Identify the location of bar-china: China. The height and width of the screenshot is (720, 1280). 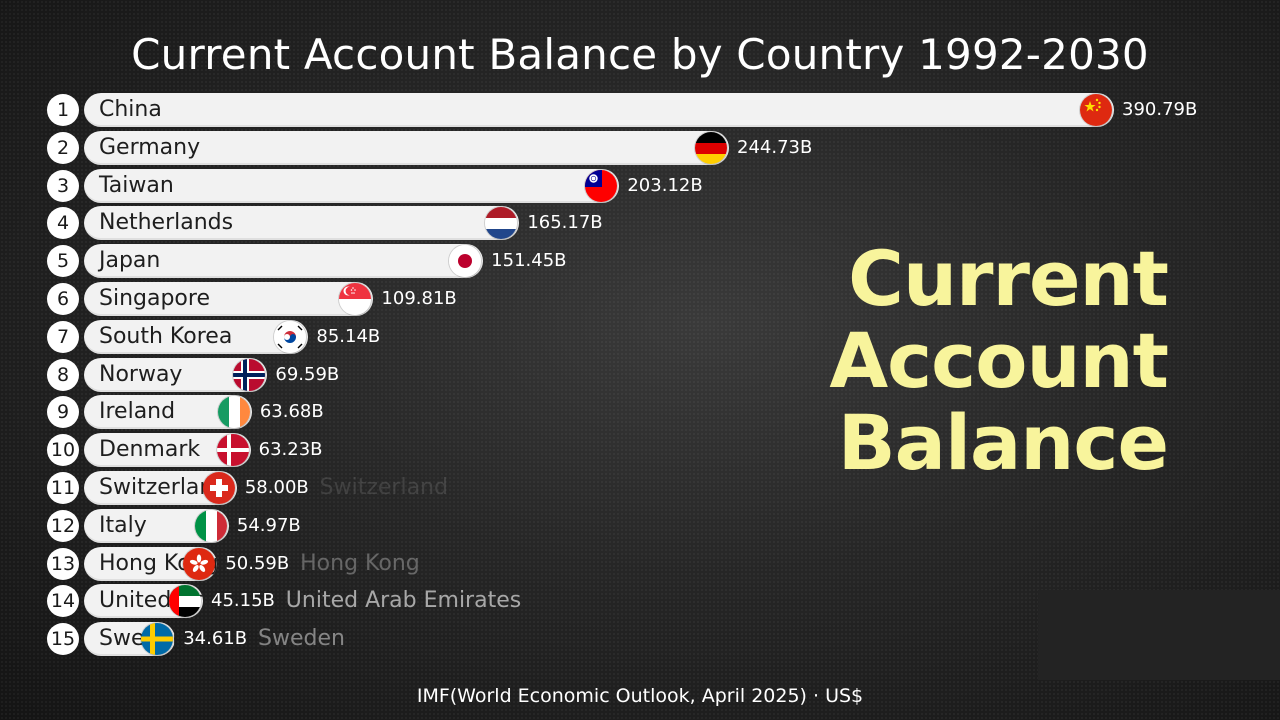
(599, 110).